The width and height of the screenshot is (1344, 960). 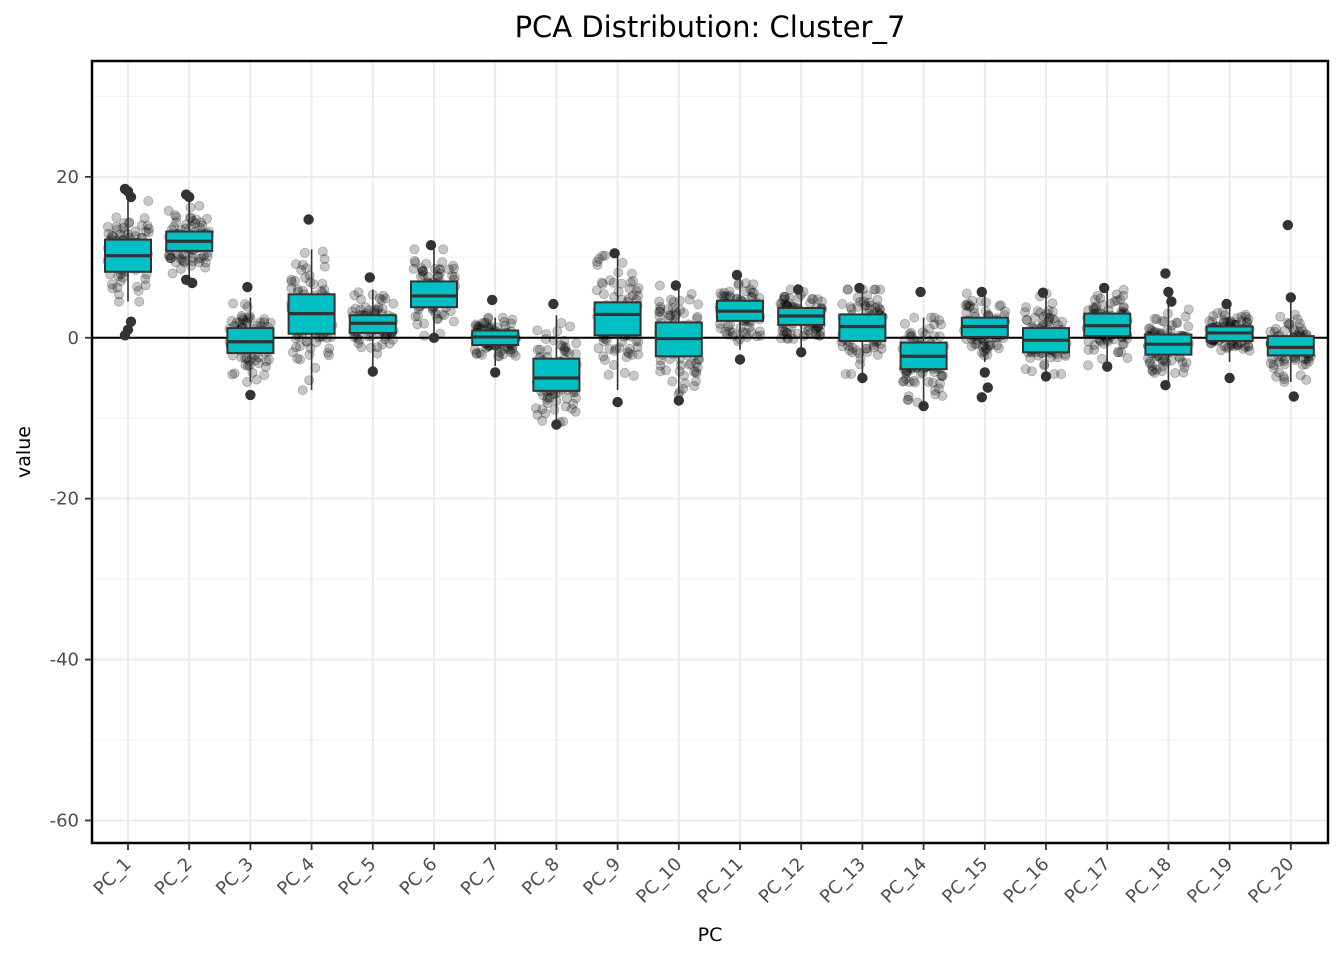 What do you see at coordinates (1088, 881) in the screenshot?
I see `x-tick-label: PC_17` at bounding box center [1088, 881].